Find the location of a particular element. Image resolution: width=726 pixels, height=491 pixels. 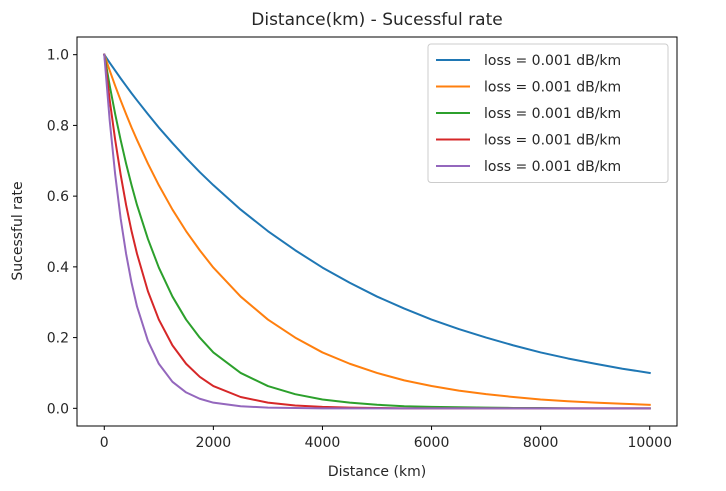

y-tick-label: 0.2 is located at coordinates (58, 339).